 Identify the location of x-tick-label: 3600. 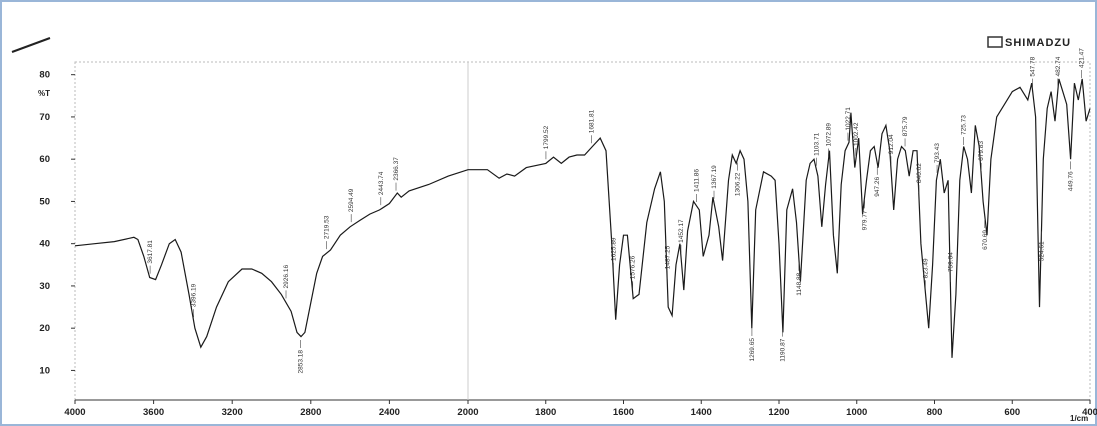
(153, 412).